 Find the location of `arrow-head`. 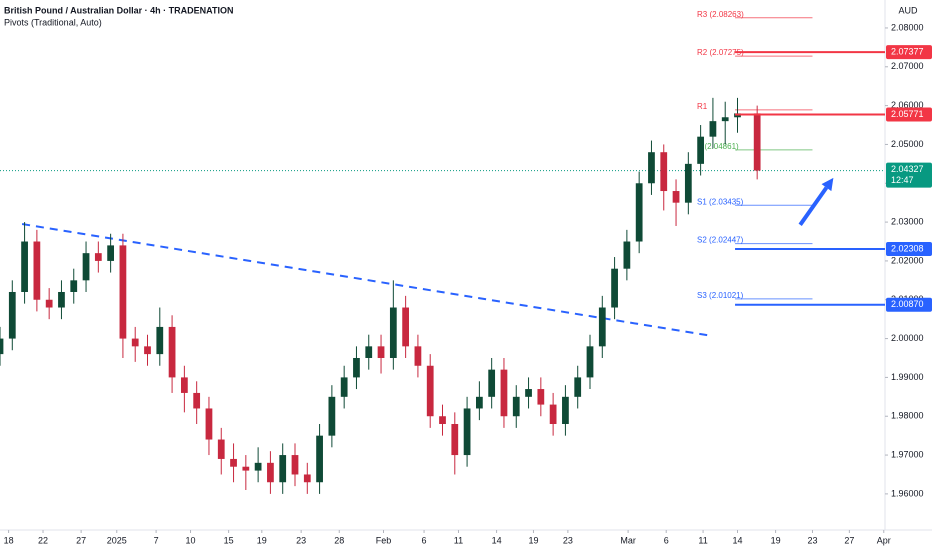

arrow-head is located at coordinates (827, 184).